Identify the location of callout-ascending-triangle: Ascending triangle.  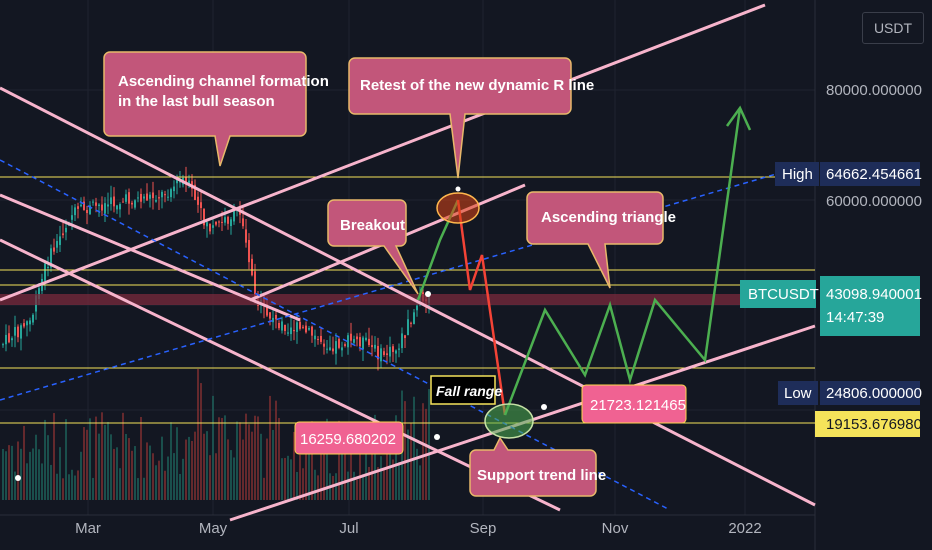
(601, 240).